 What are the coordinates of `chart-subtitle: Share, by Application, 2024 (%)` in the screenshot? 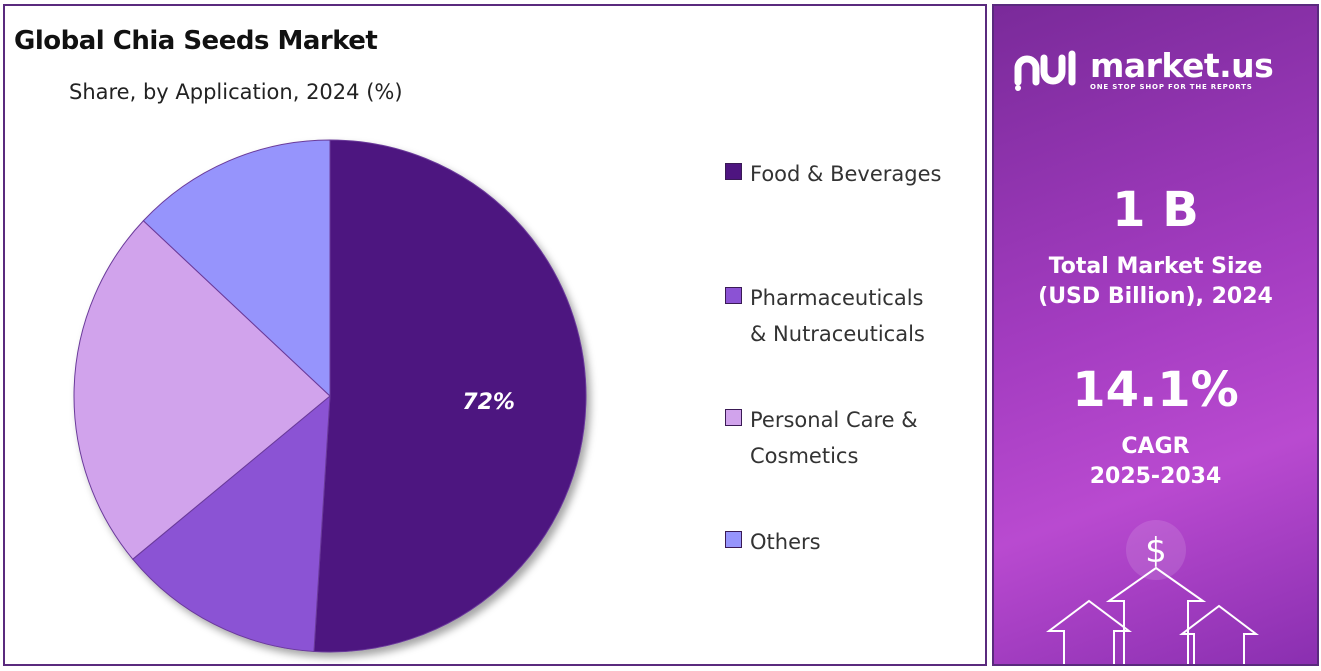 It's located at (236, 92).